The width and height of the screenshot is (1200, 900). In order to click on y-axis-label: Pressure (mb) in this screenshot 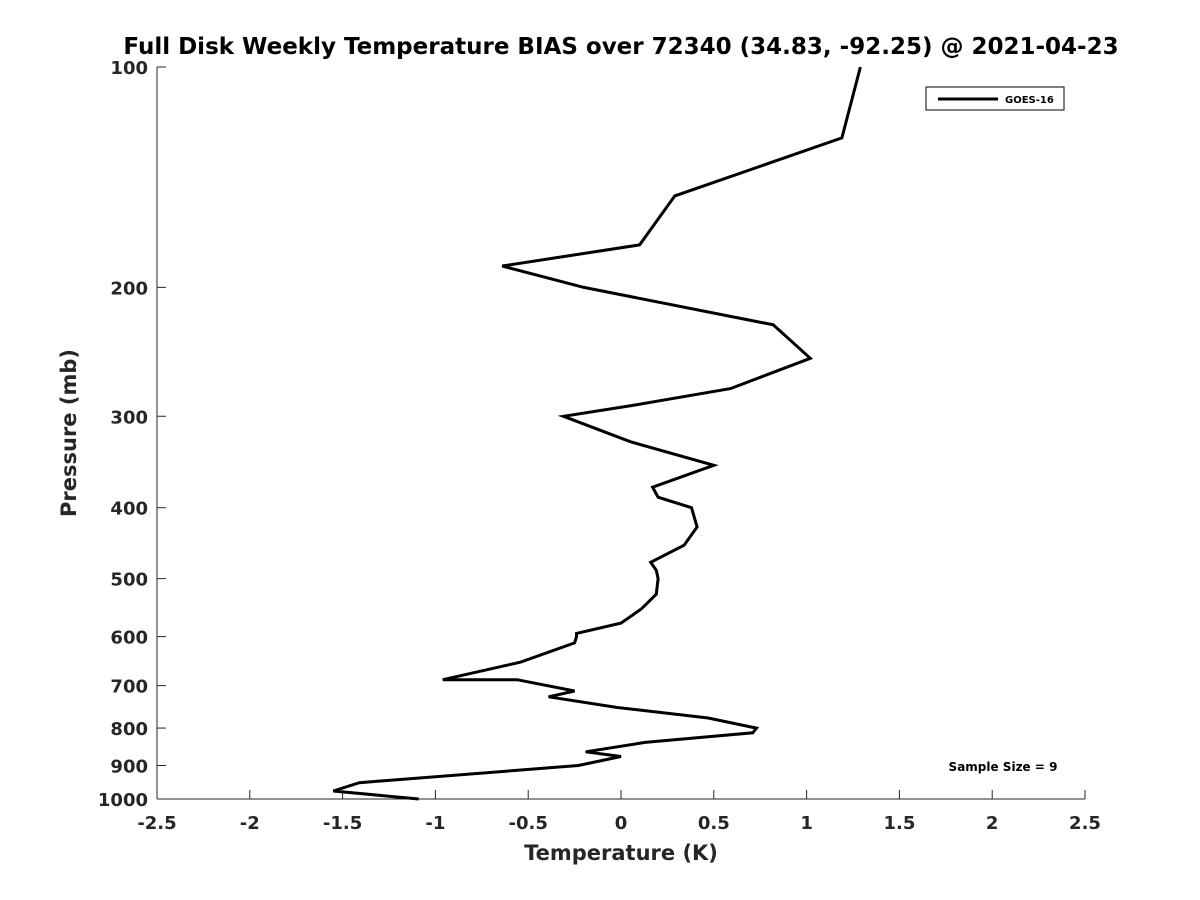, I will do `click(69, 433)`.